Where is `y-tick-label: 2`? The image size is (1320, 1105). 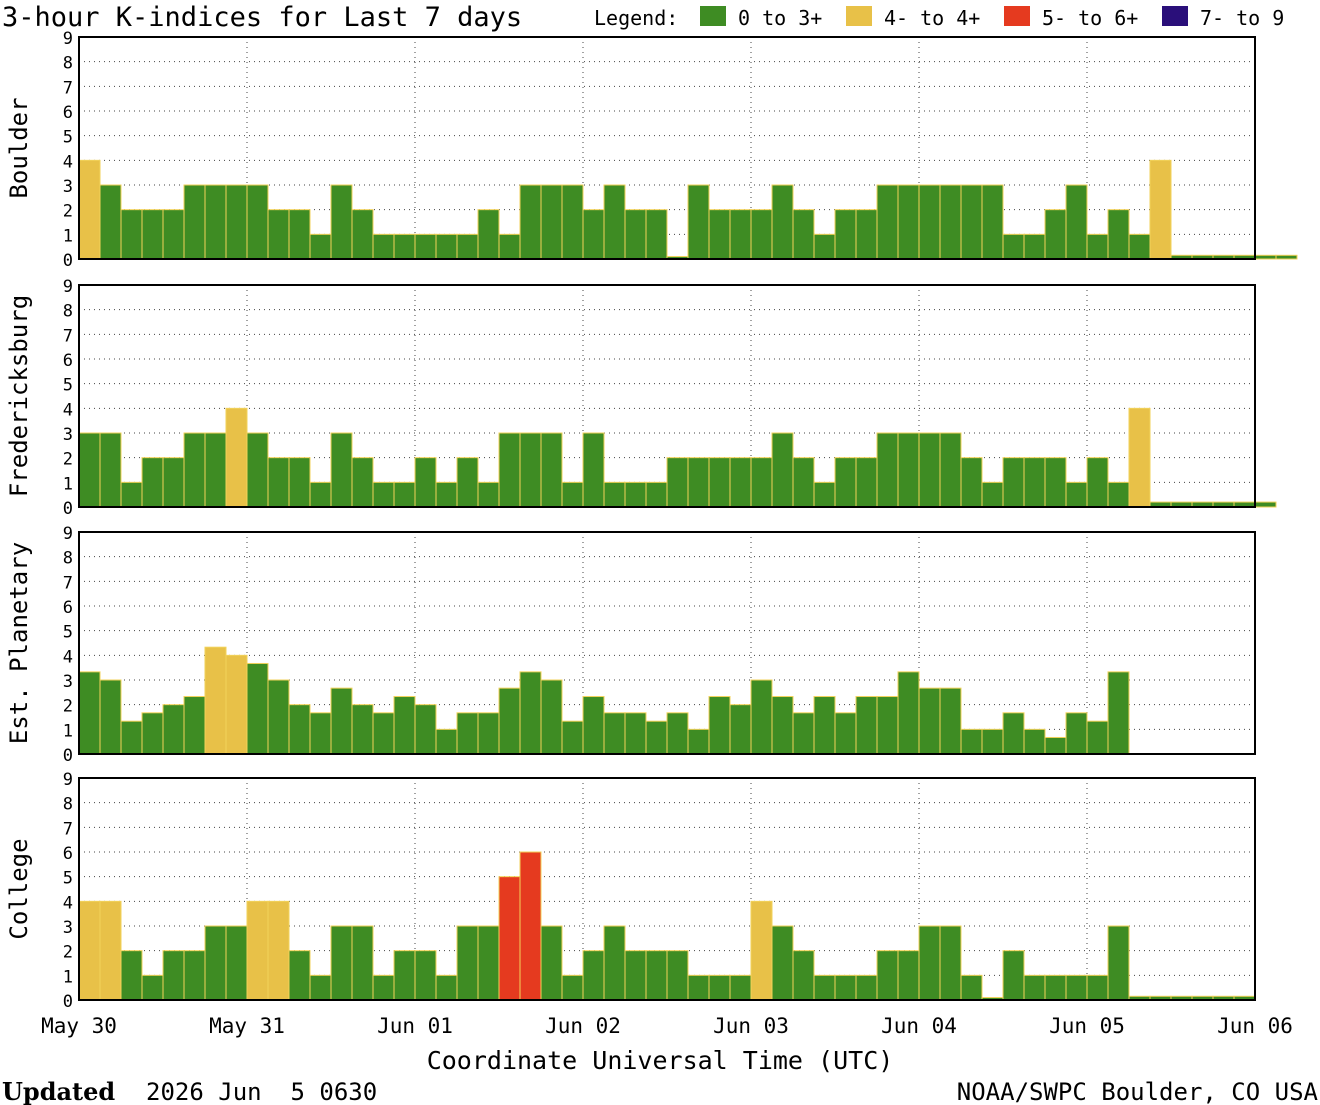
y-tick-label: 2 is located at coordinates (68, 212).